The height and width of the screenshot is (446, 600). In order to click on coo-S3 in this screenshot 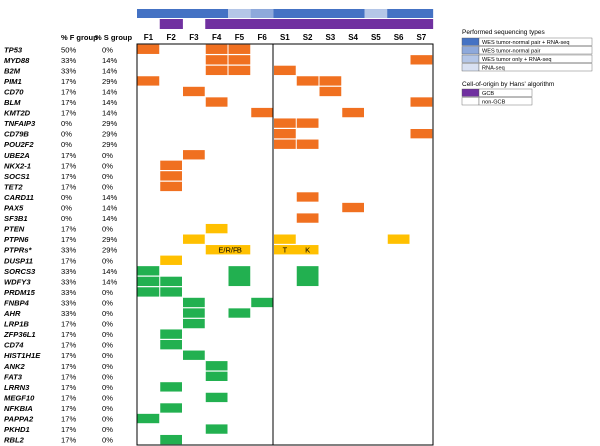, I will do `click(331, 24)`.